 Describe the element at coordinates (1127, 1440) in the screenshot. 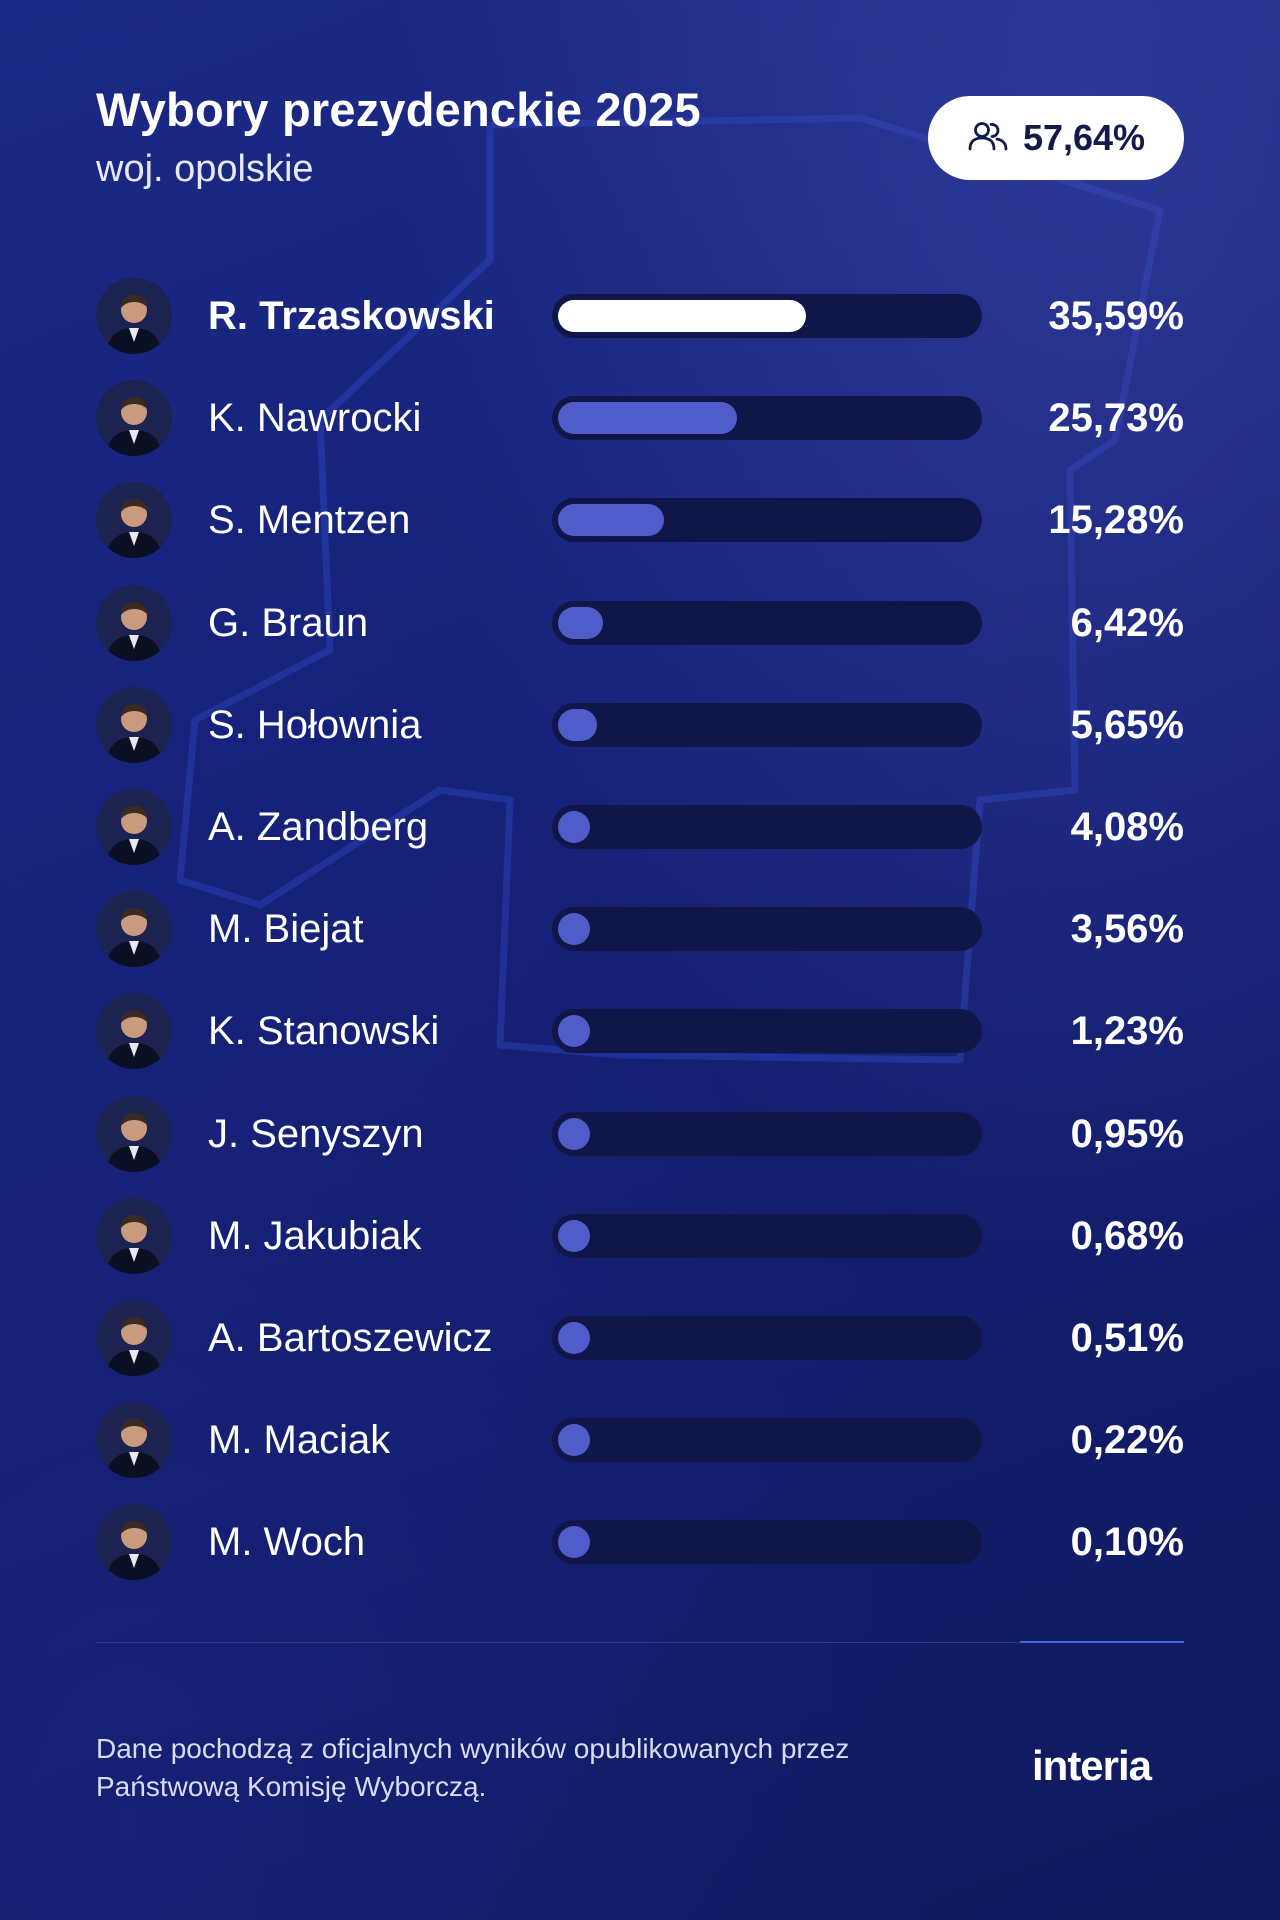

I see `result-percentage: 0,22%` at that location.